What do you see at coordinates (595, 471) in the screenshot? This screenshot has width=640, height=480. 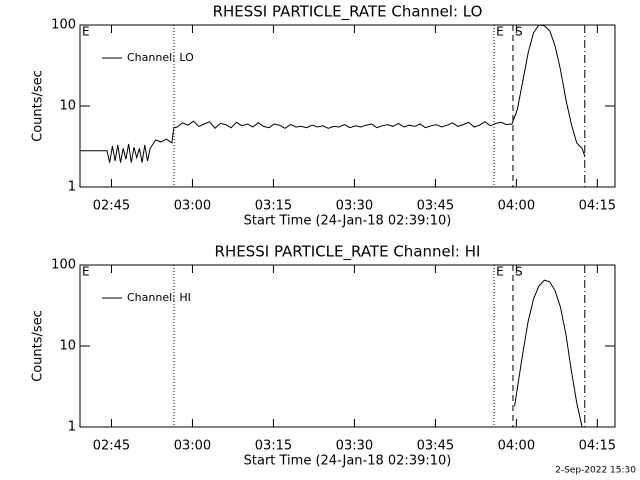 I see `footer: 2-Sep-2022 15:30` at bounding box center [595, 471].